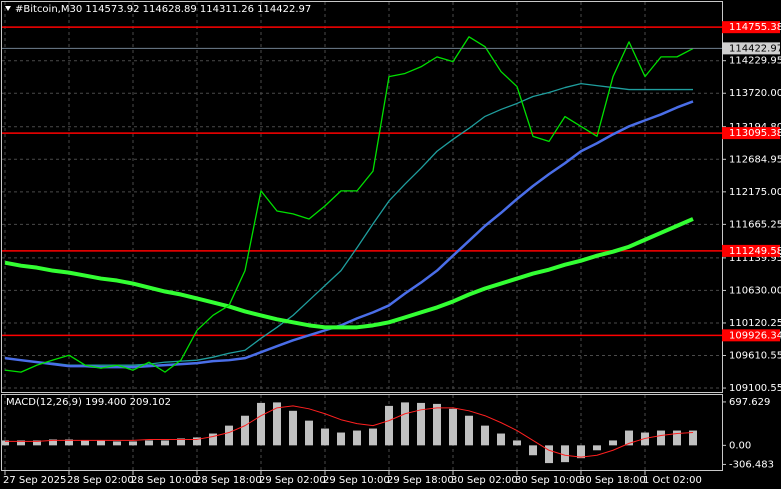 This screenshot has height=489, width=781. I want to click on x-tick-label: 29 Sep 02:00, so click(292, 480).